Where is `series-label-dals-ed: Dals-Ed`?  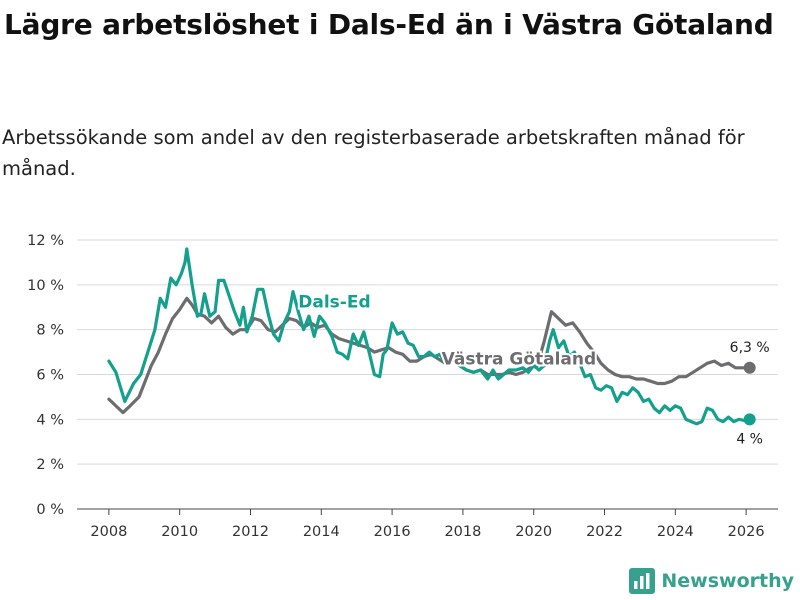
series-label-dals-ed: Dals-Ed is located at coordinates (334, 302).